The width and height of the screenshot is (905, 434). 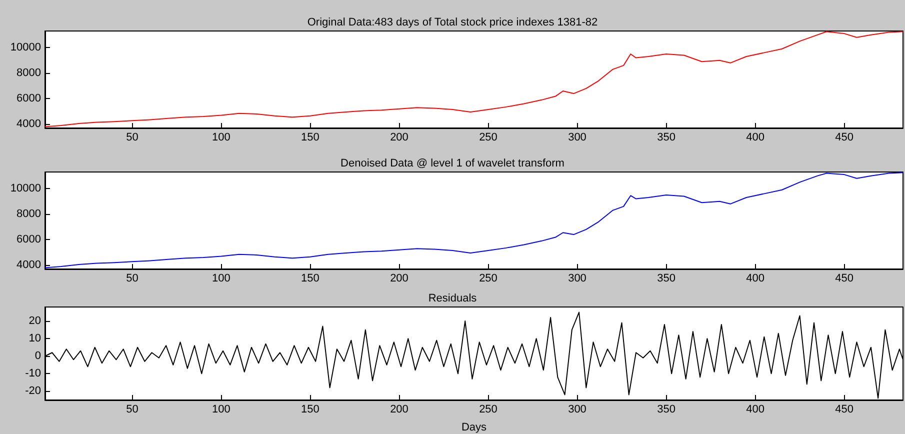 What do you see at coordinates (33, 374) in the screenshot?
I see `y-tick-label: -10` at bounding box center [33, 374].